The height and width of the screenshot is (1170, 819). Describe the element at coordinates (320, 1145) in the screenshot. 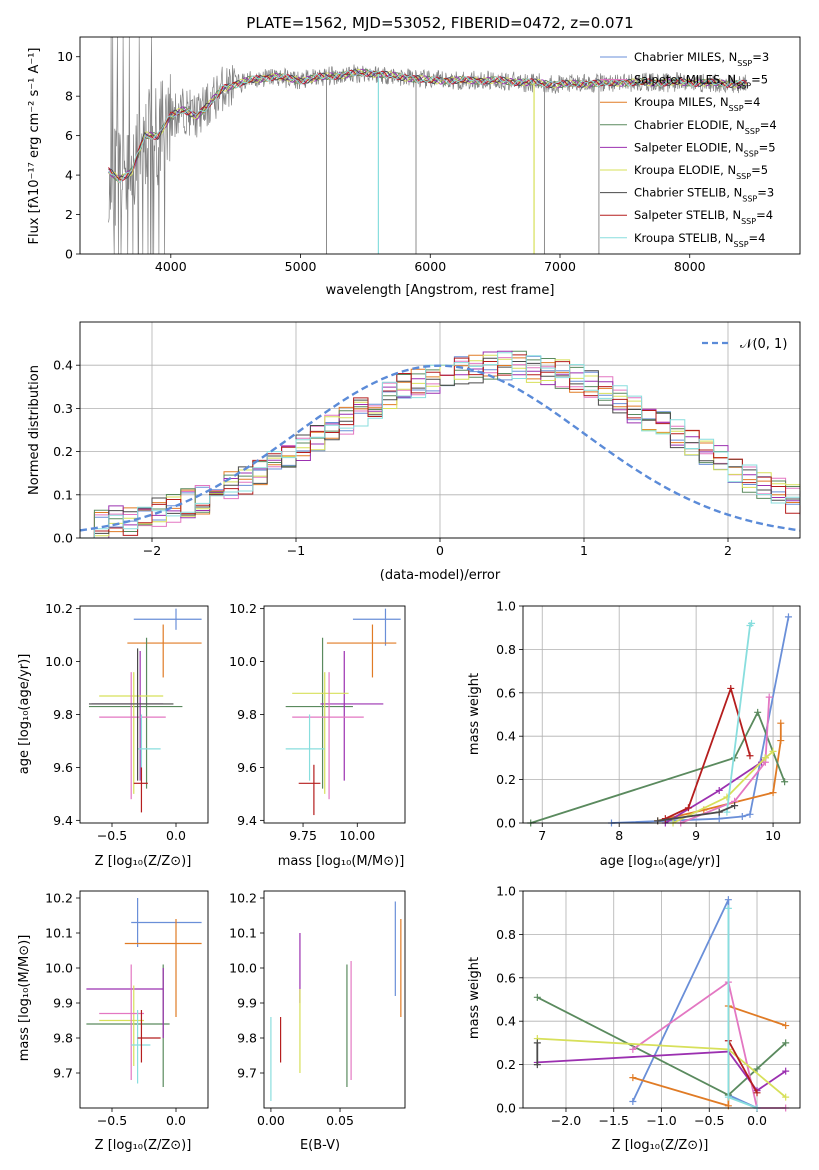

I see `mass-vs-ebv-xlabel: E(B-V)` at that location.